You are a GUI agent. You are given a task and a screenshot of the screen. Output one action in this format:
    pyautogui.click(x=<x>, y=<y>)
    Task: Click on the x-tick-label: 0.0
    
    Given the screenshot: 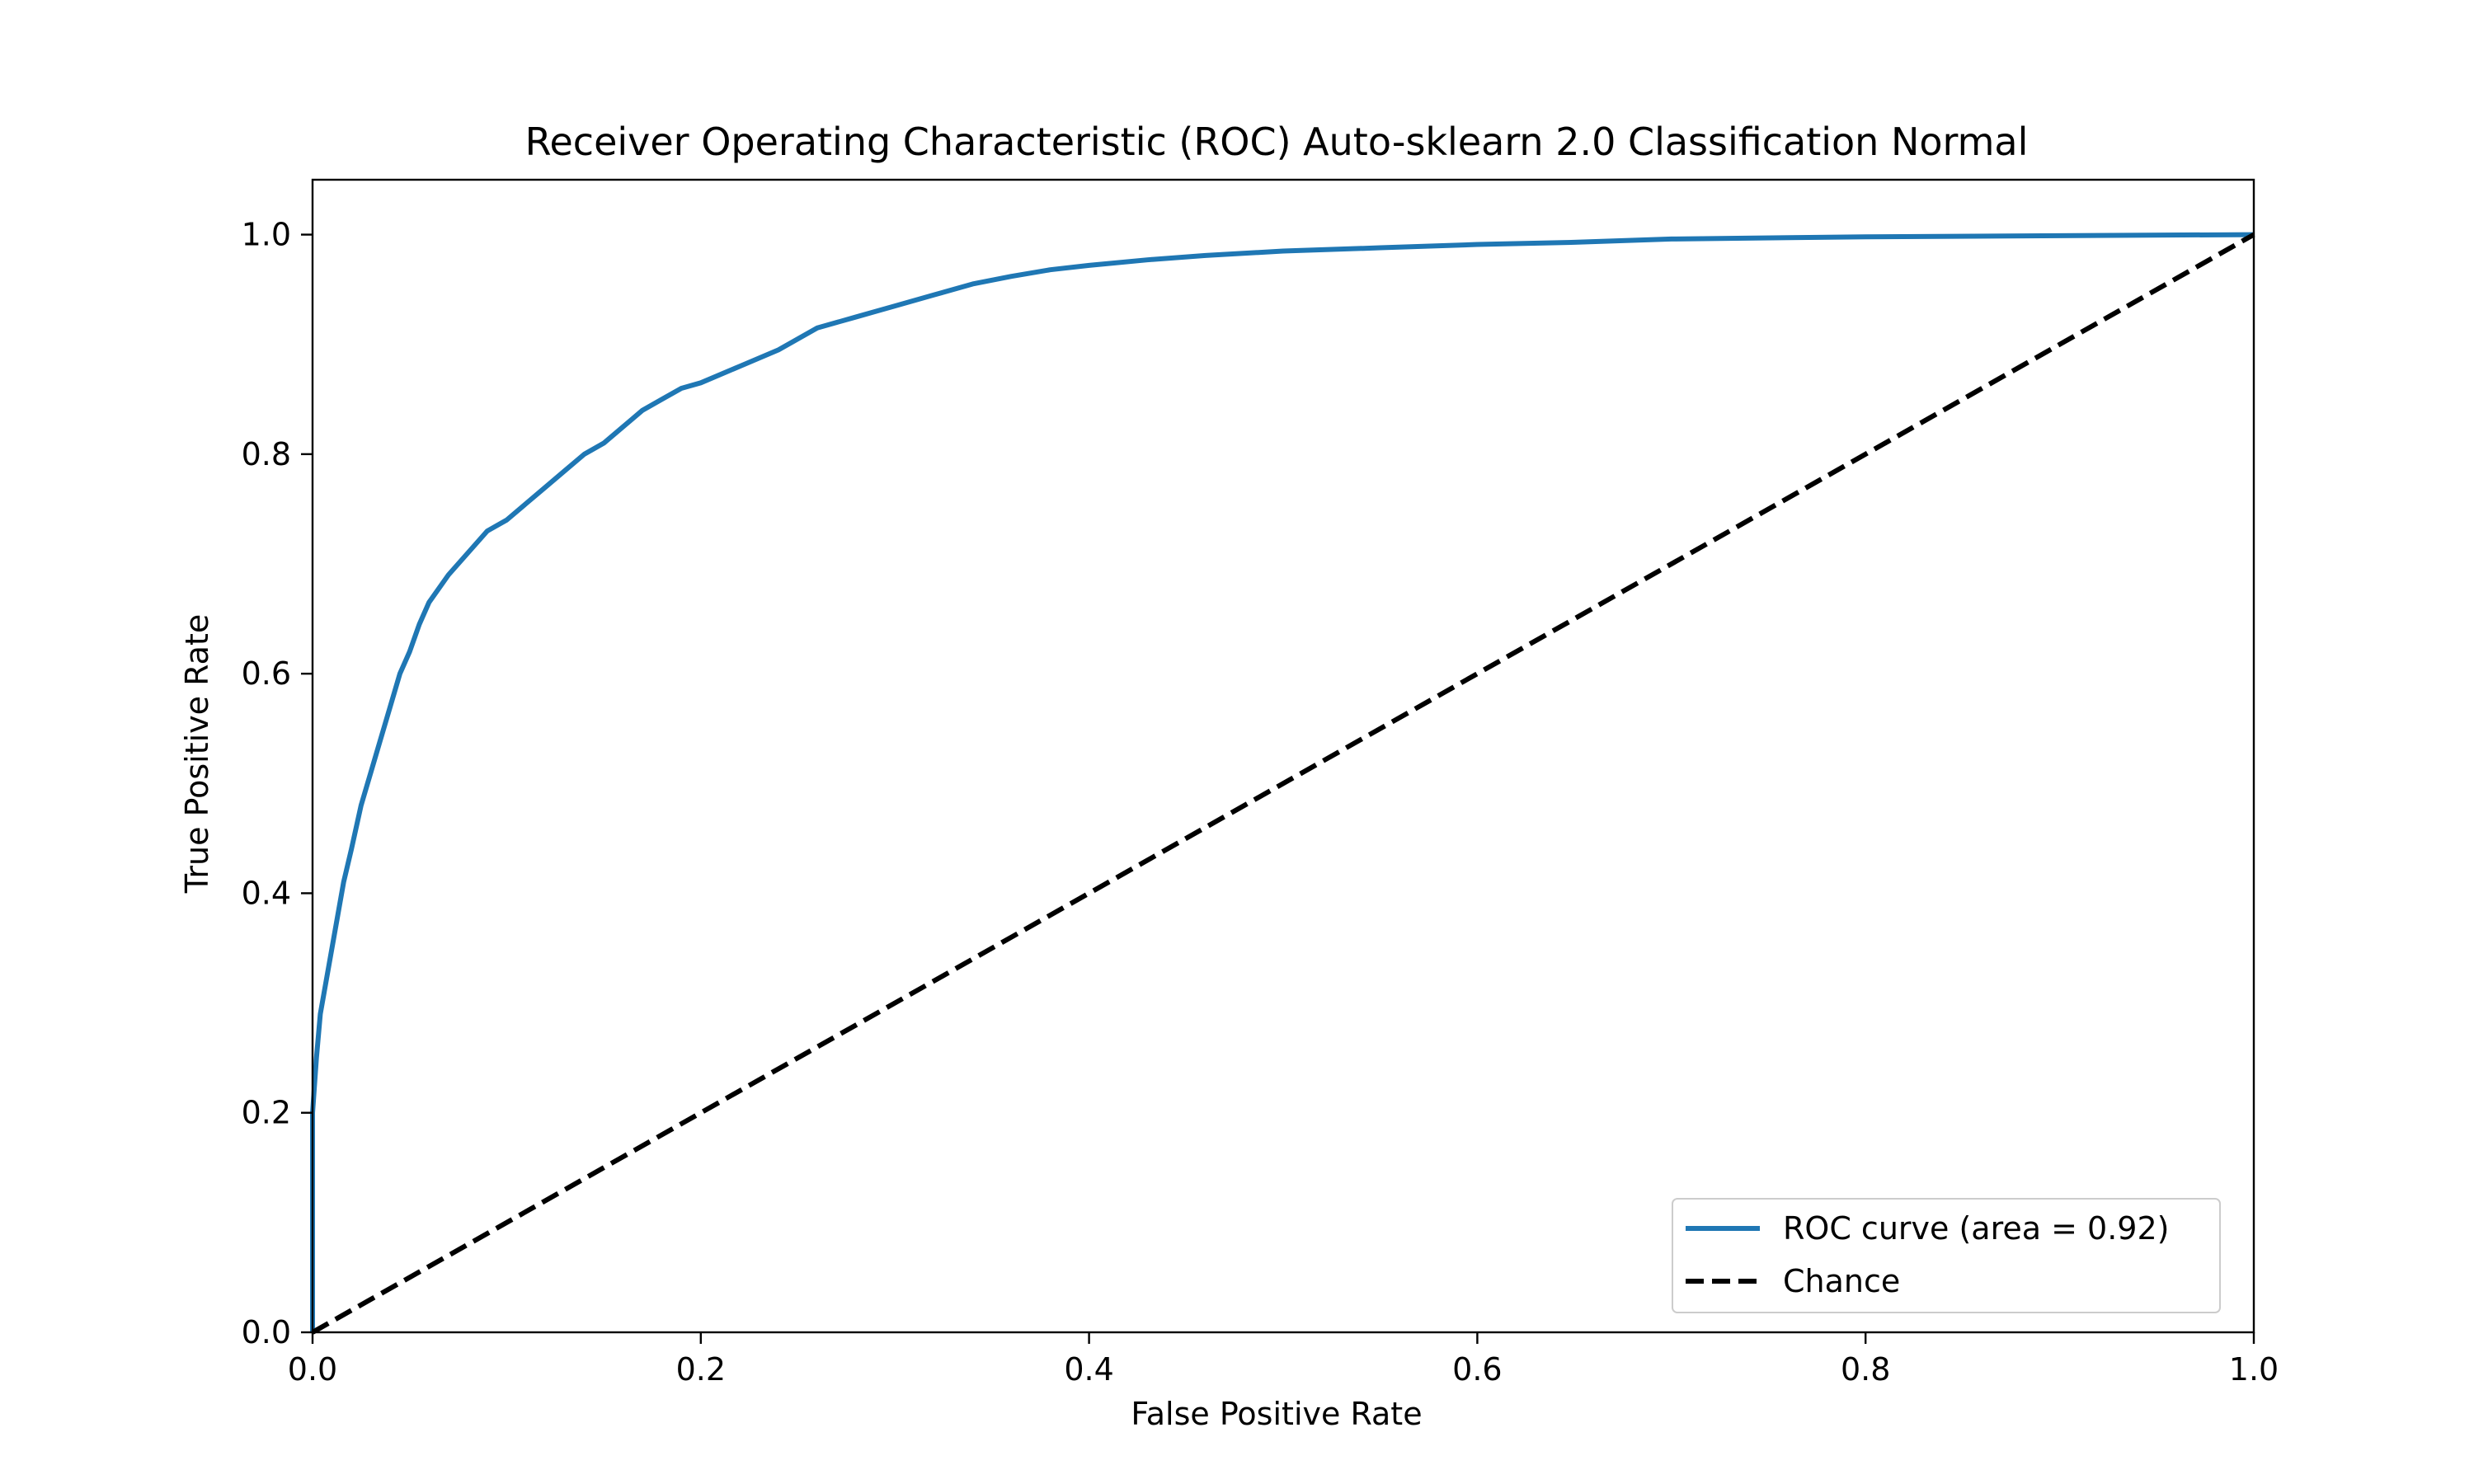 What is the action you would take?
    pyautogui.click(x=312, y=1369)
    